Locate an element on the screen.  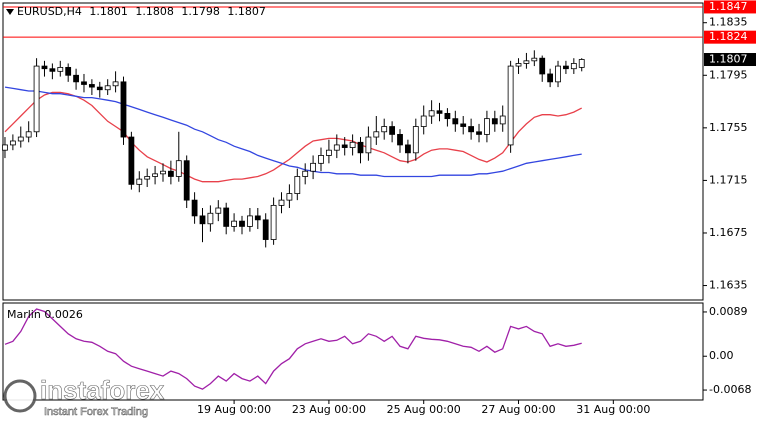
y-tick-label: 0.00 is located at coordinates (721, 355).